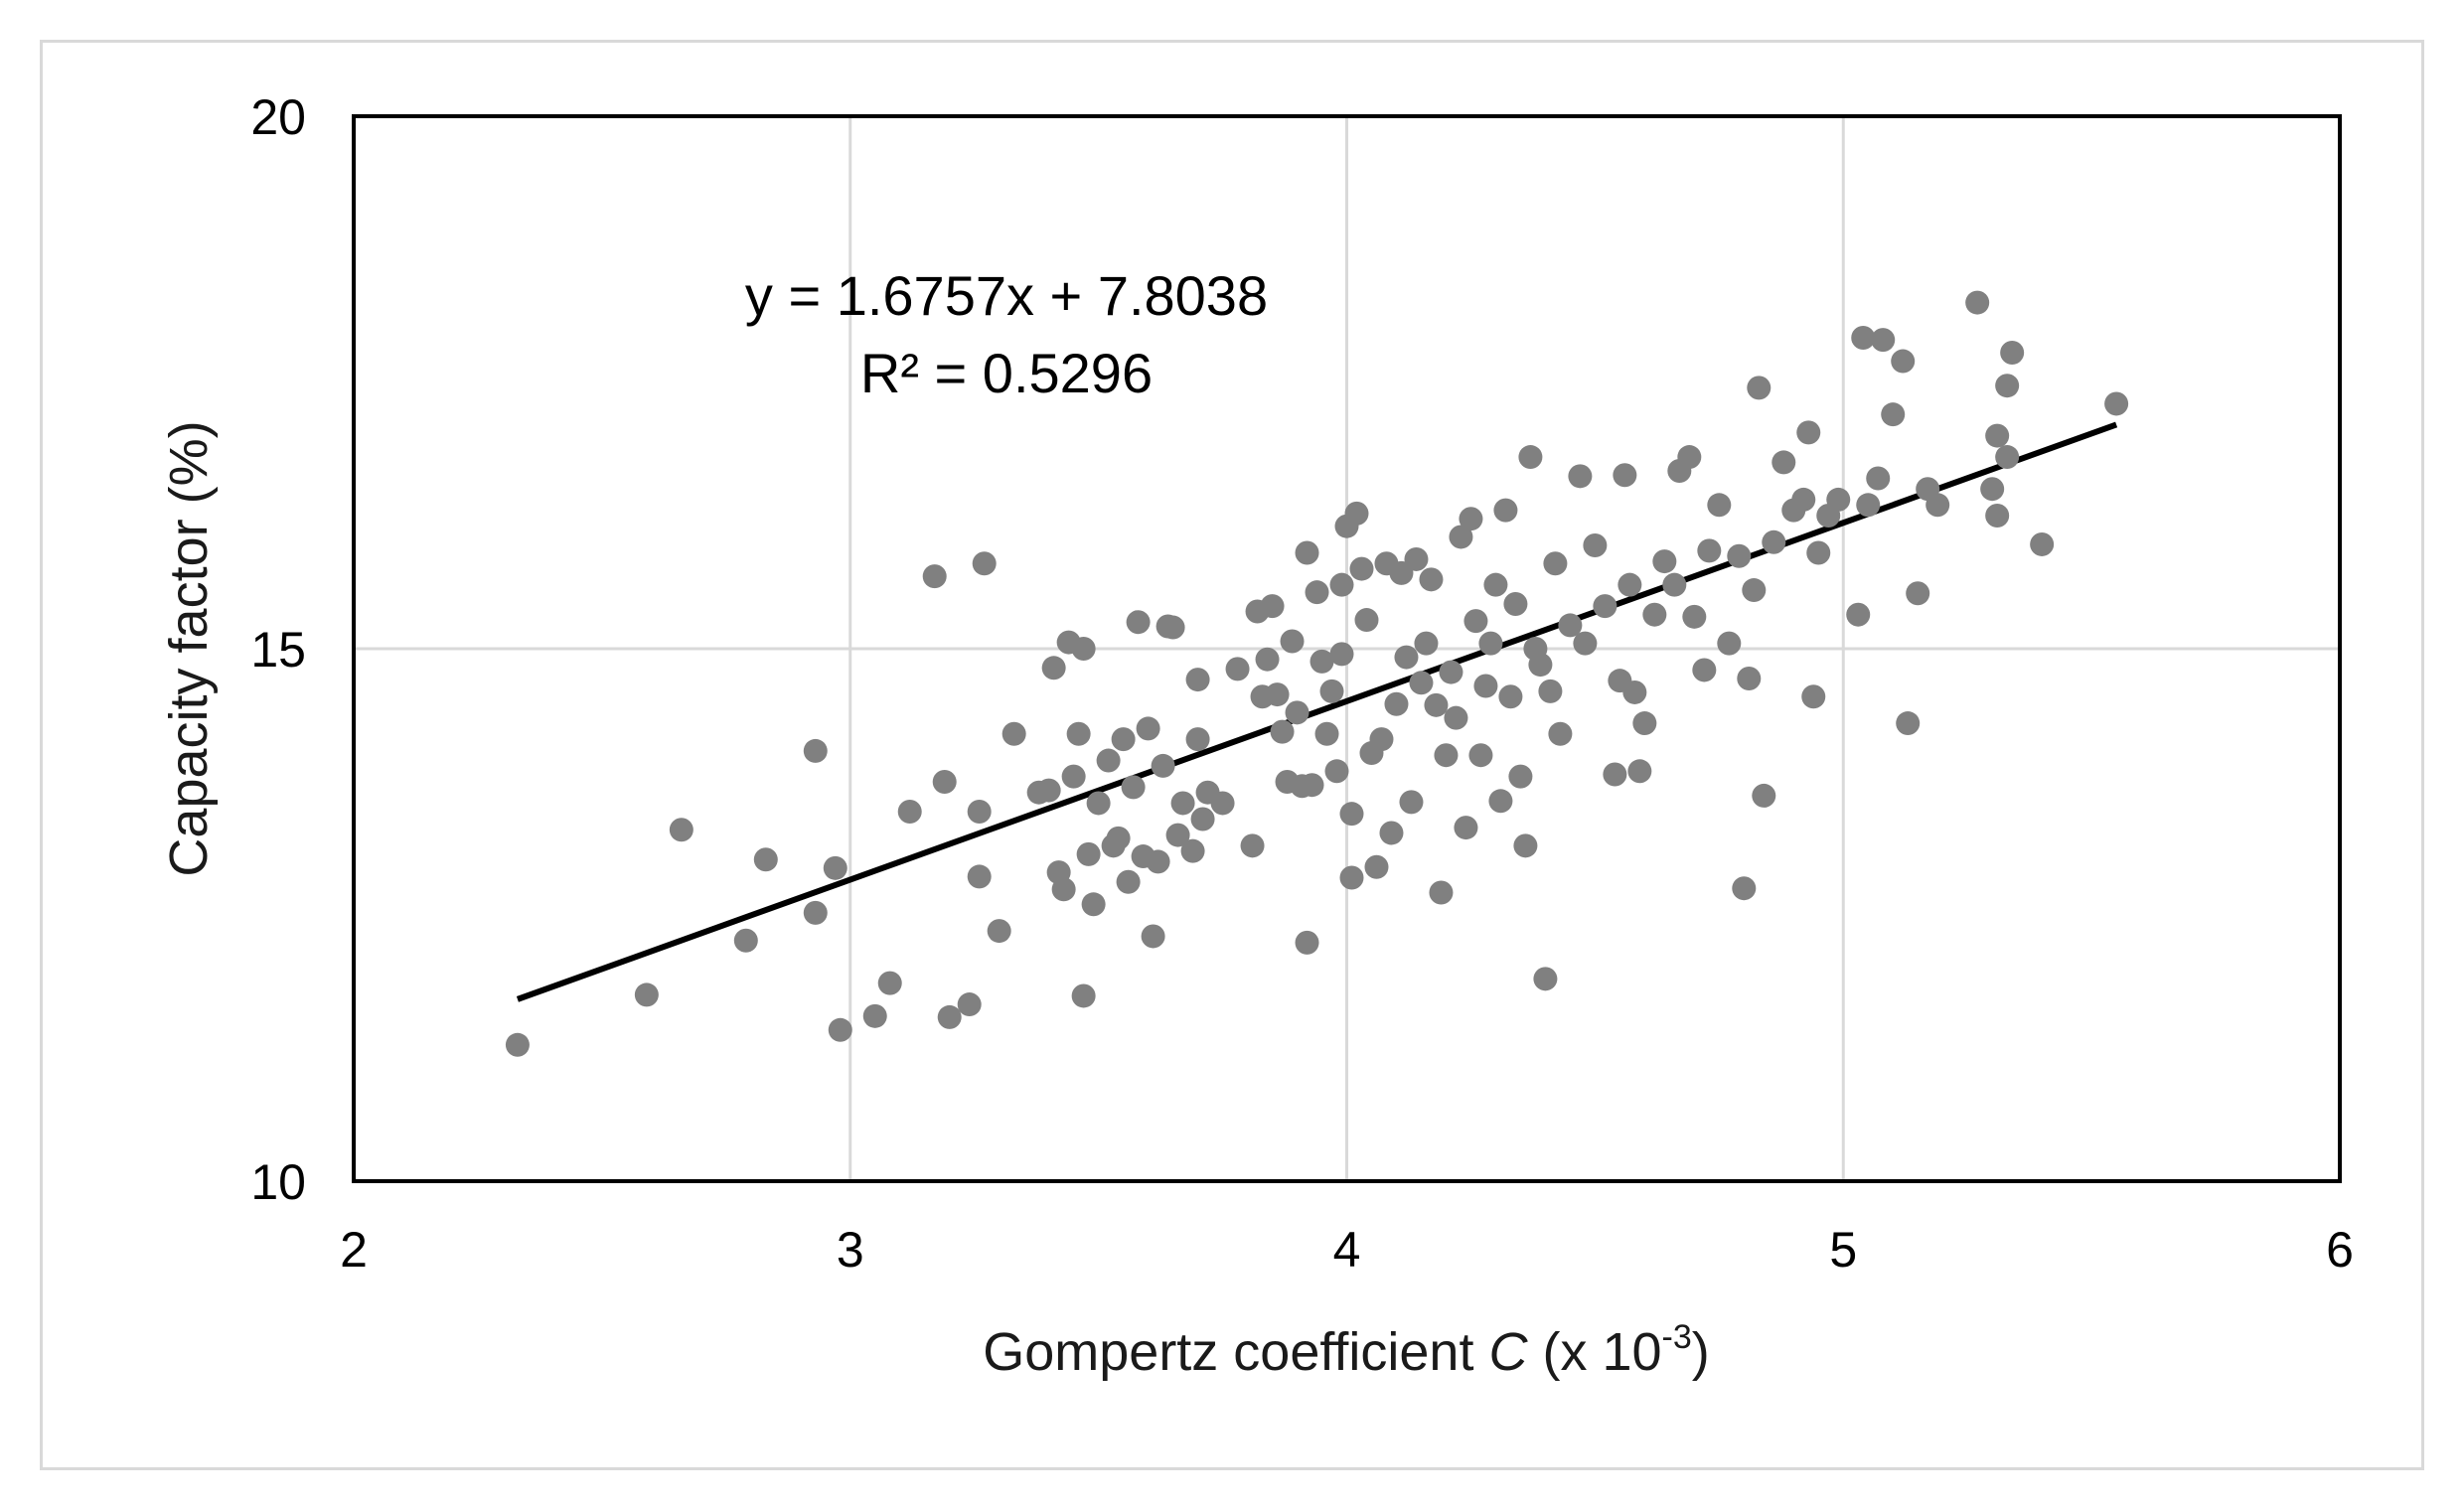  What do you see at coordinates (851, 1250) in the screenshot?
I see `x-tick-label: 3` at bounding box center [851, 1250].